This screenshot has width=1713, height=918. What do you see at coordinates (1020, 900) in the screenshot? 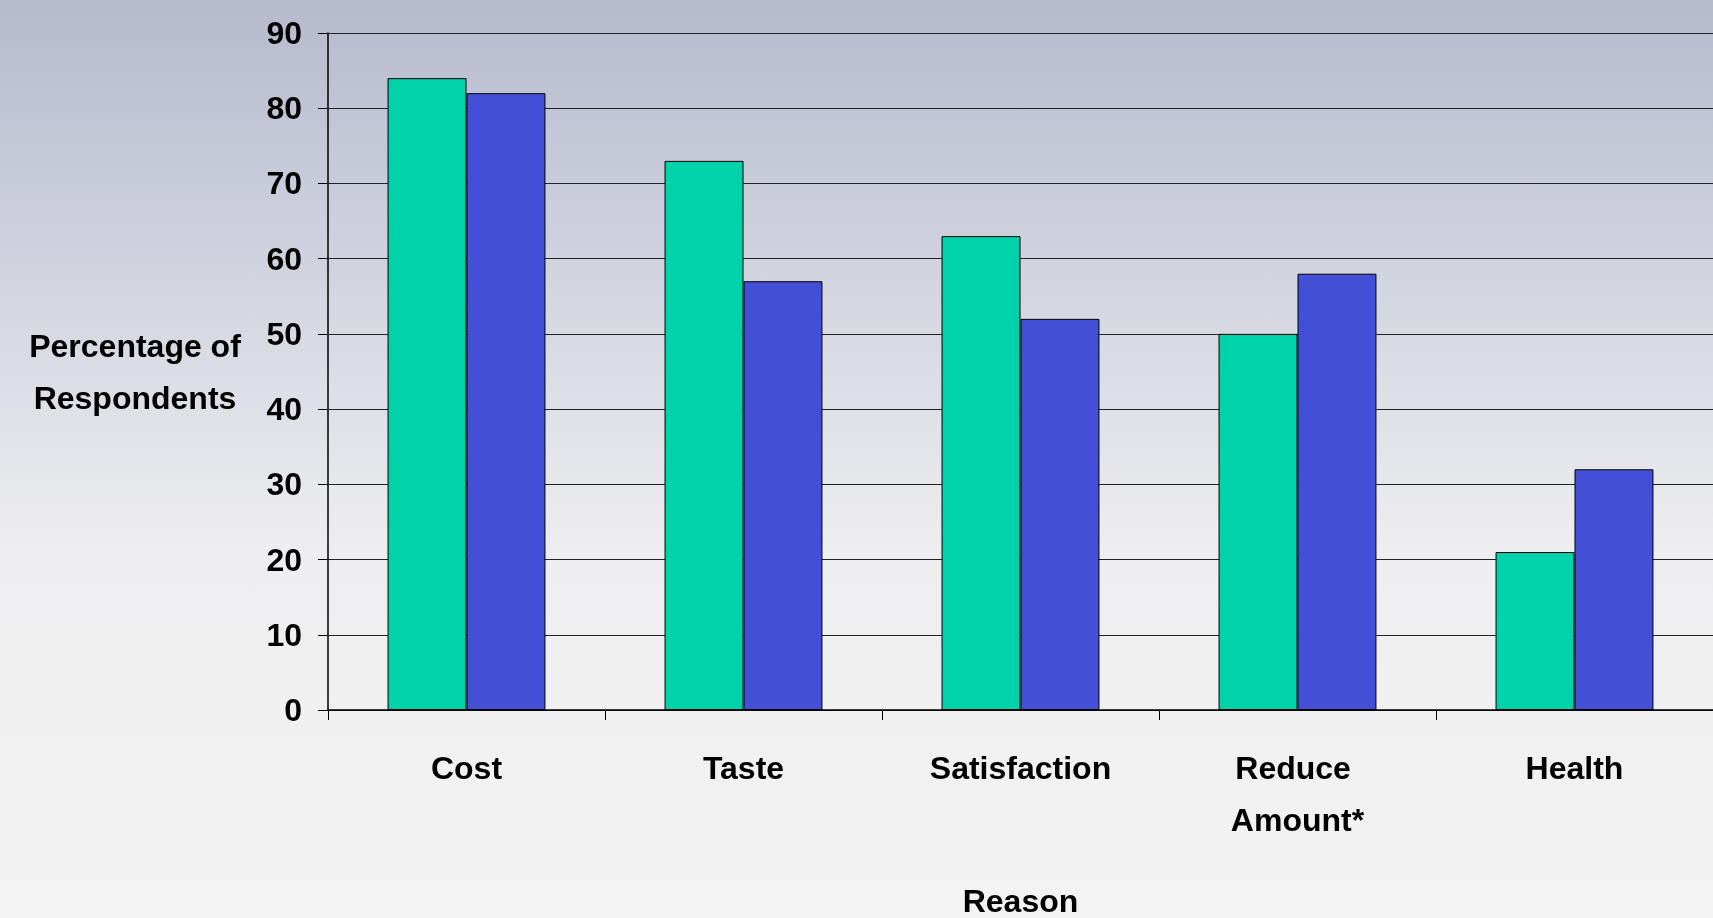
I see `x-axis-title: Reason` at bounding box center [1020, 900].